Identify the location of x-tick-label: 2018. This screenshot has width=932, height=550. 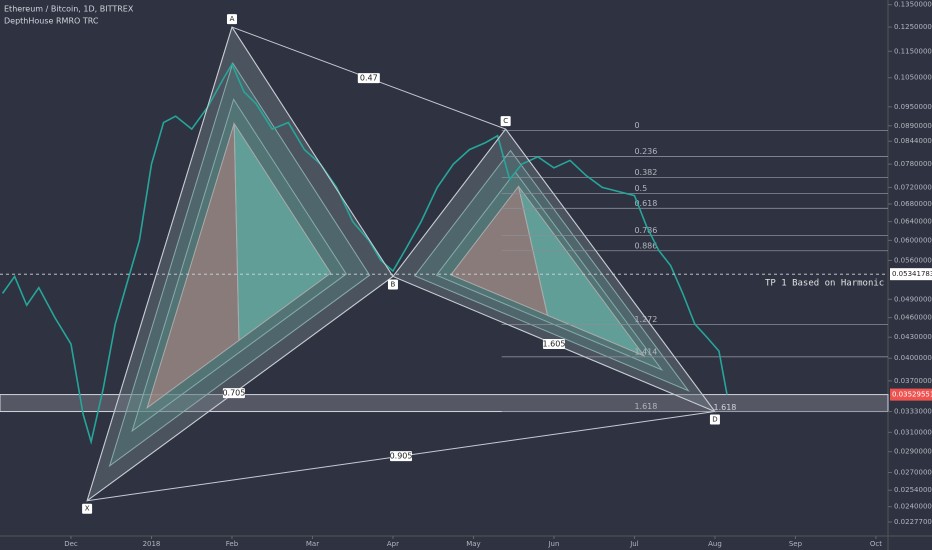
(152, 544).